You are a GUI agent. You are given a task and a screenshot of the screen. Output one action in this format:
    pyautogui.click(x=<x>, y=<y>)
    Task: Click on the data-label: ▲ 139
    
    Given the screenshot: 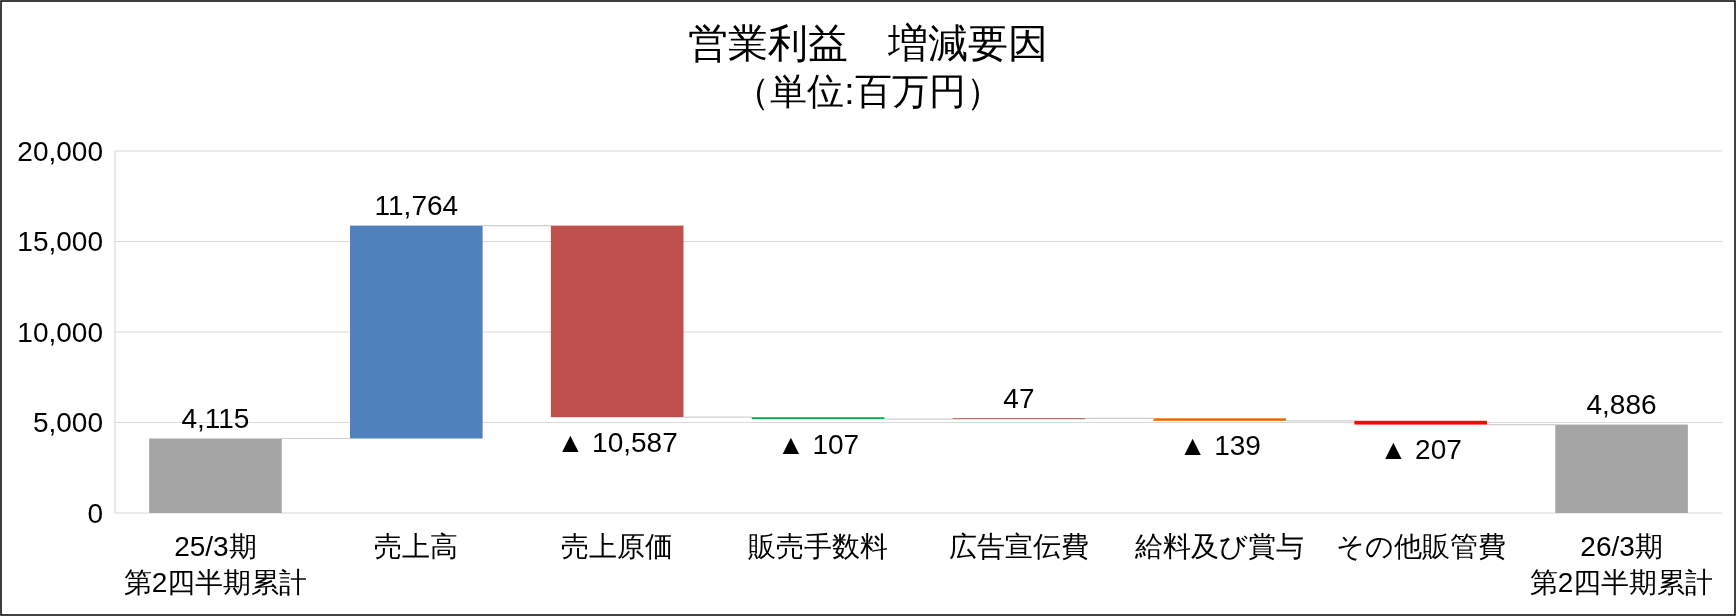 What is the action you would take?
    pyautogui.click(x=1219, y=446)
    